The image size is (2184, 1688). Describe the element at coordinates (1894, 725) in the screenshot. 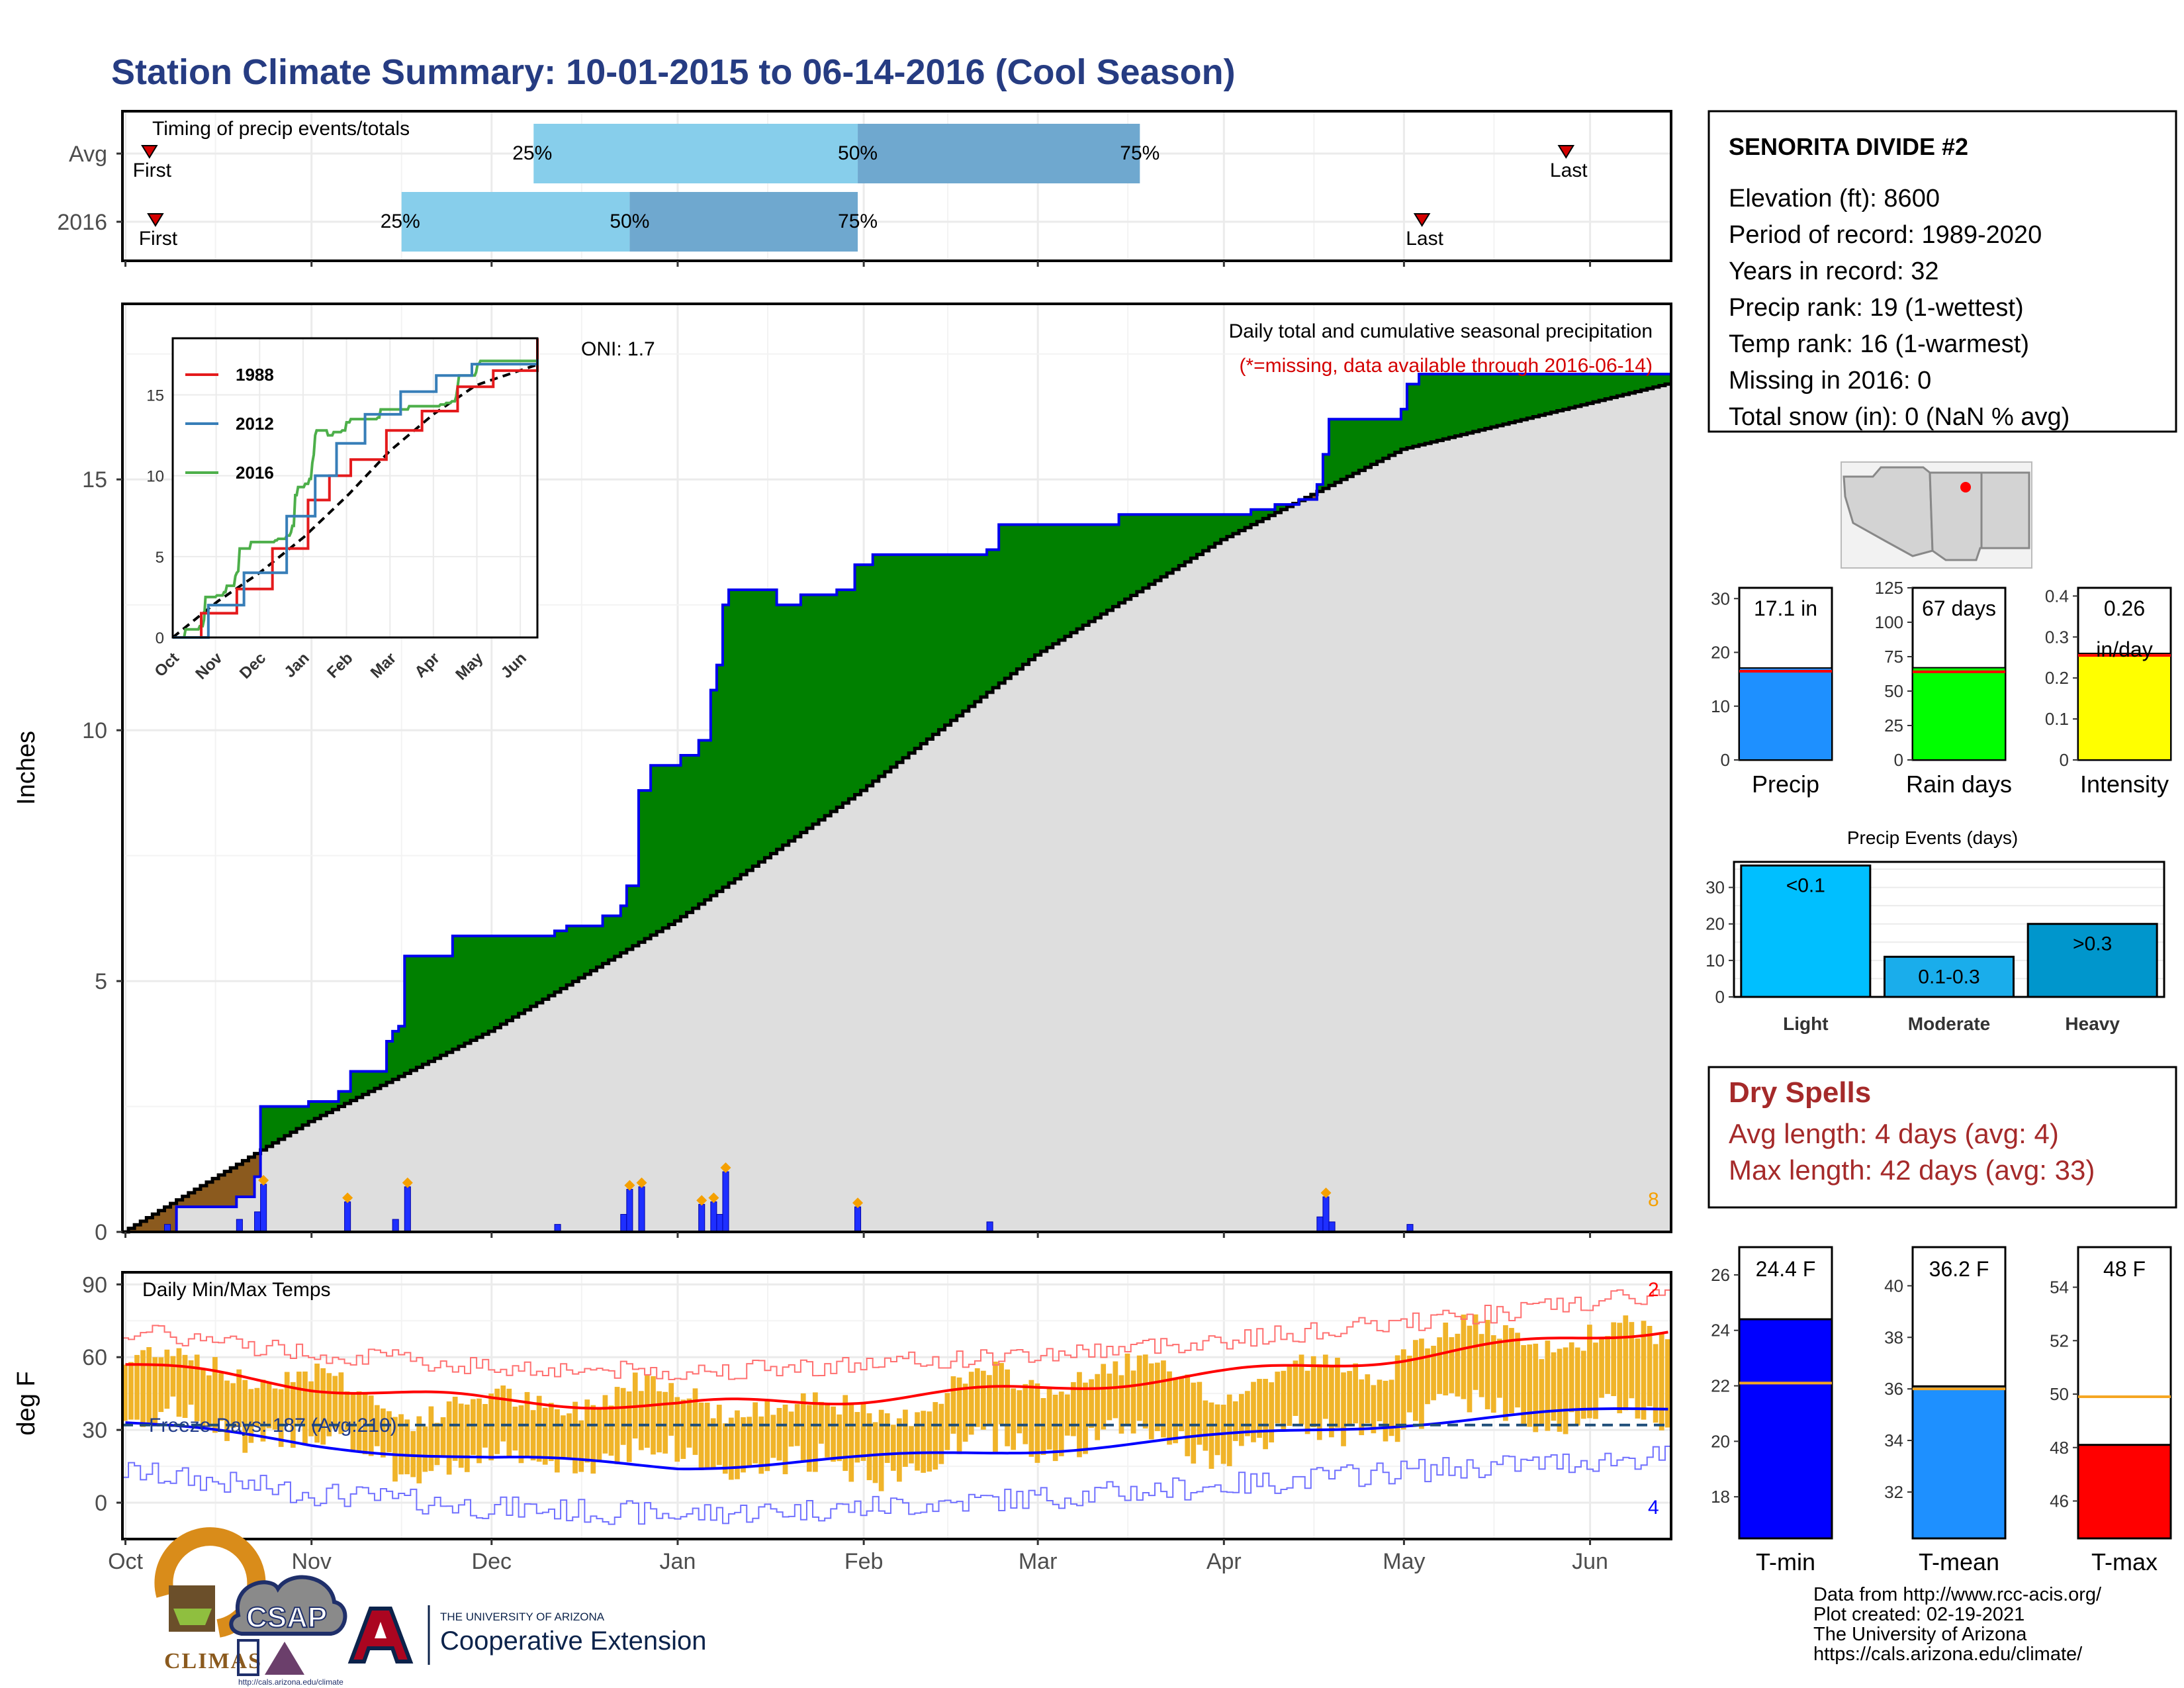

I see `mini-bar-tick-label: 25` at that location.